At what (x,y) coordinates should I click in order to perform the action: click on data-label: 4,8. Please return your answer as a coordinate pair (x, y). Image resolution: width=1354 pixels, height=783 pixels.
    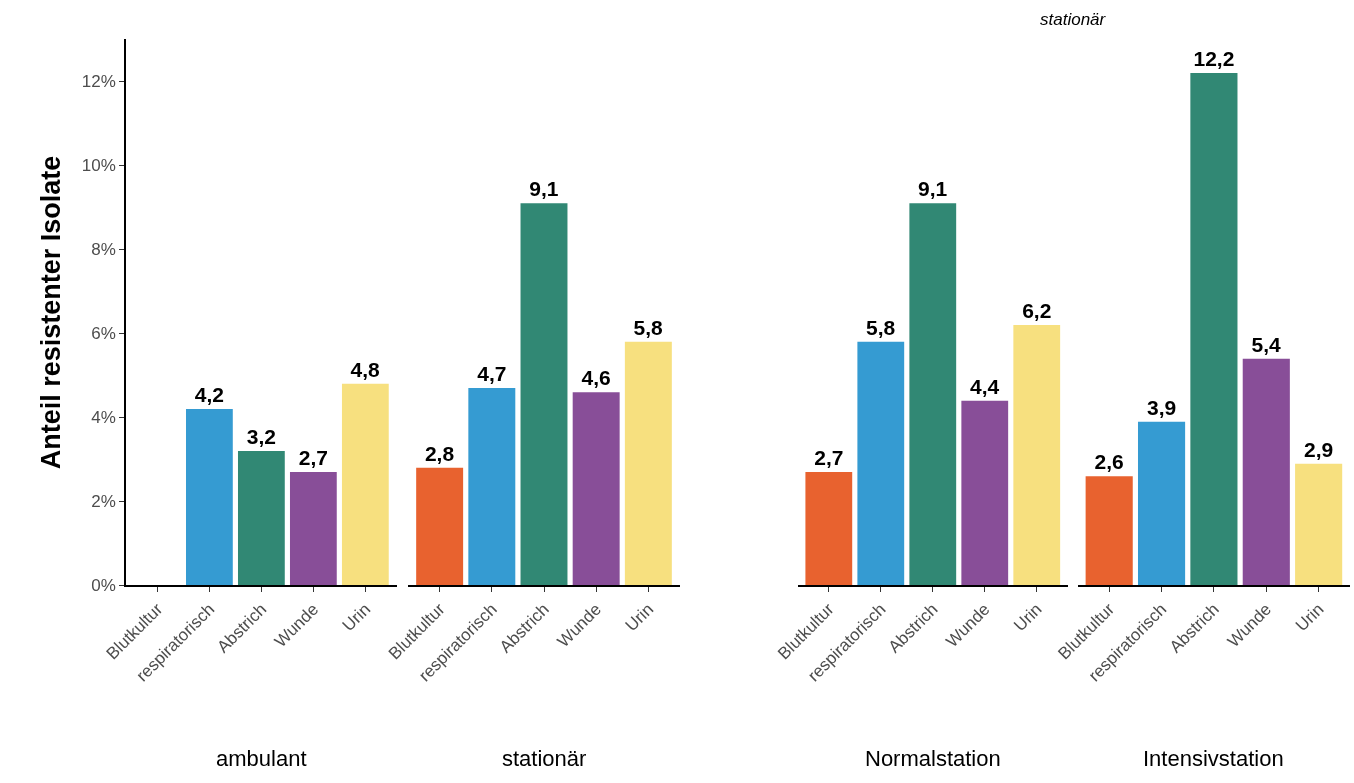
    Looking at the image, I should click on (365, 369).